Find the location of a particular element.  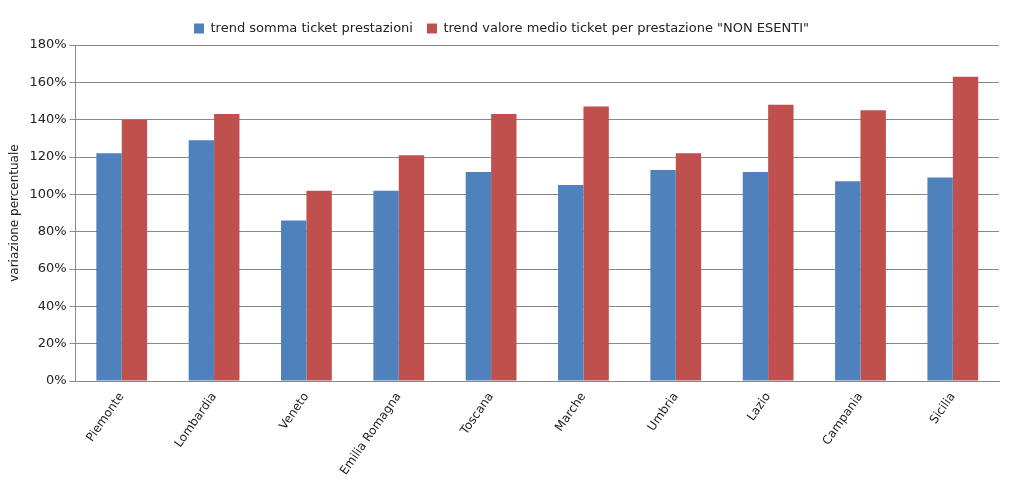

legend-label: trend valore medio ticket per prestazione "NON ESENTI" is located at coordinates (626, 27).